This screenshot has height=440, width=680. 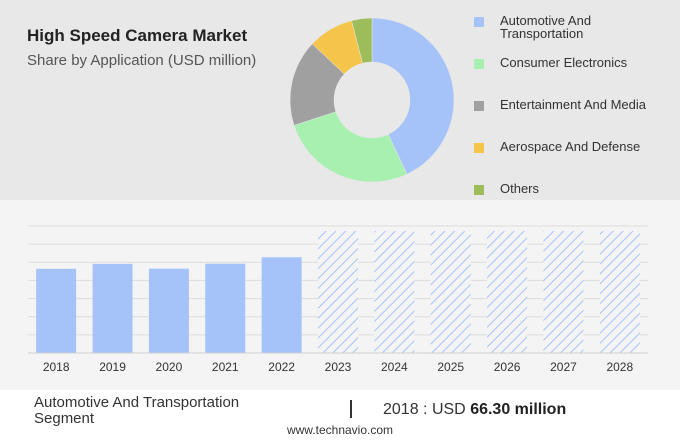 I want to click on footer-divider, so click(x=351, y=409).